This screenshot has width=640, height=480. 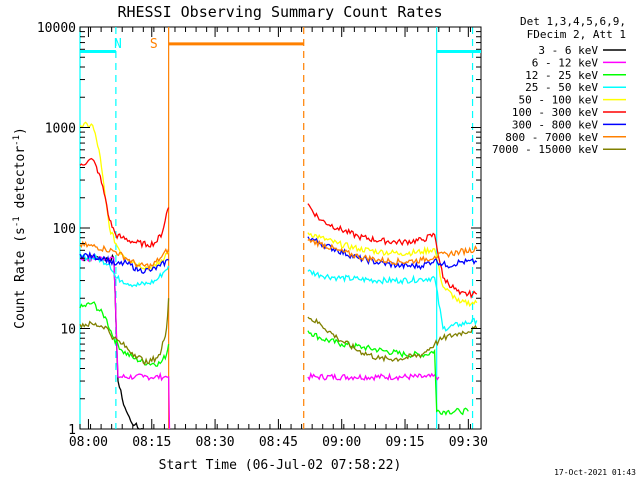 What do you see at coordinates (278, 332) in the screenshot?
I see `series-line-7000-15000keV` at bounding box center [278, 332].